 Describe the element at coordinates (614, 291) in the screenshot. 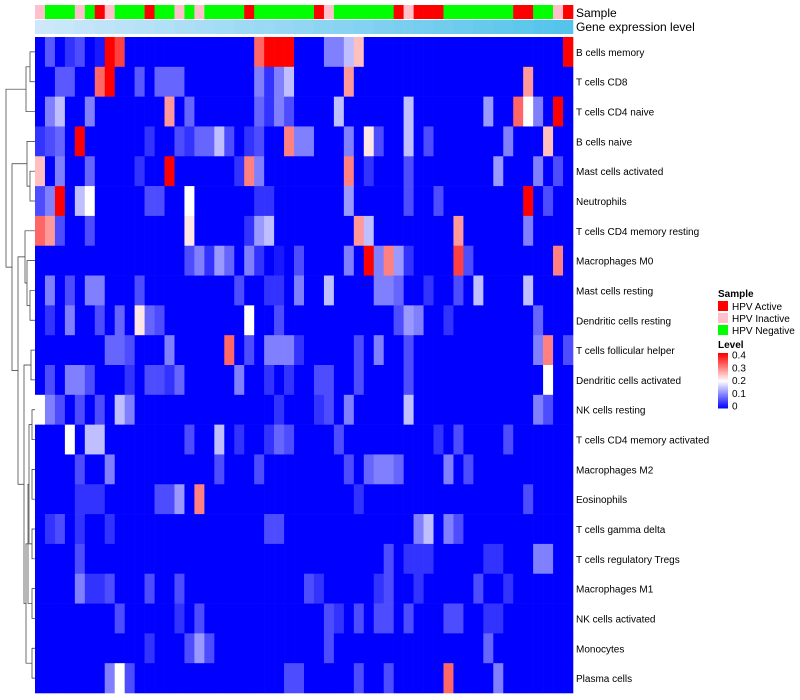

I see `row-label: Mast cells resting` at that location.